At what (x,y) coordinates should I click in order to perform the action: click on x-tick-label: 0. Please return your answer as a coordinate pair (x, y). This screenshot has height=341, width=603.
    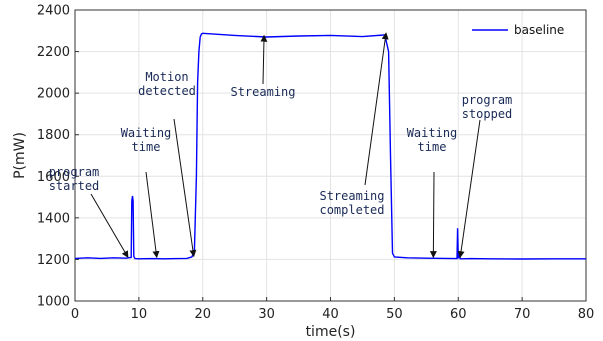
    Looking at the image, I should click on (75, 314).